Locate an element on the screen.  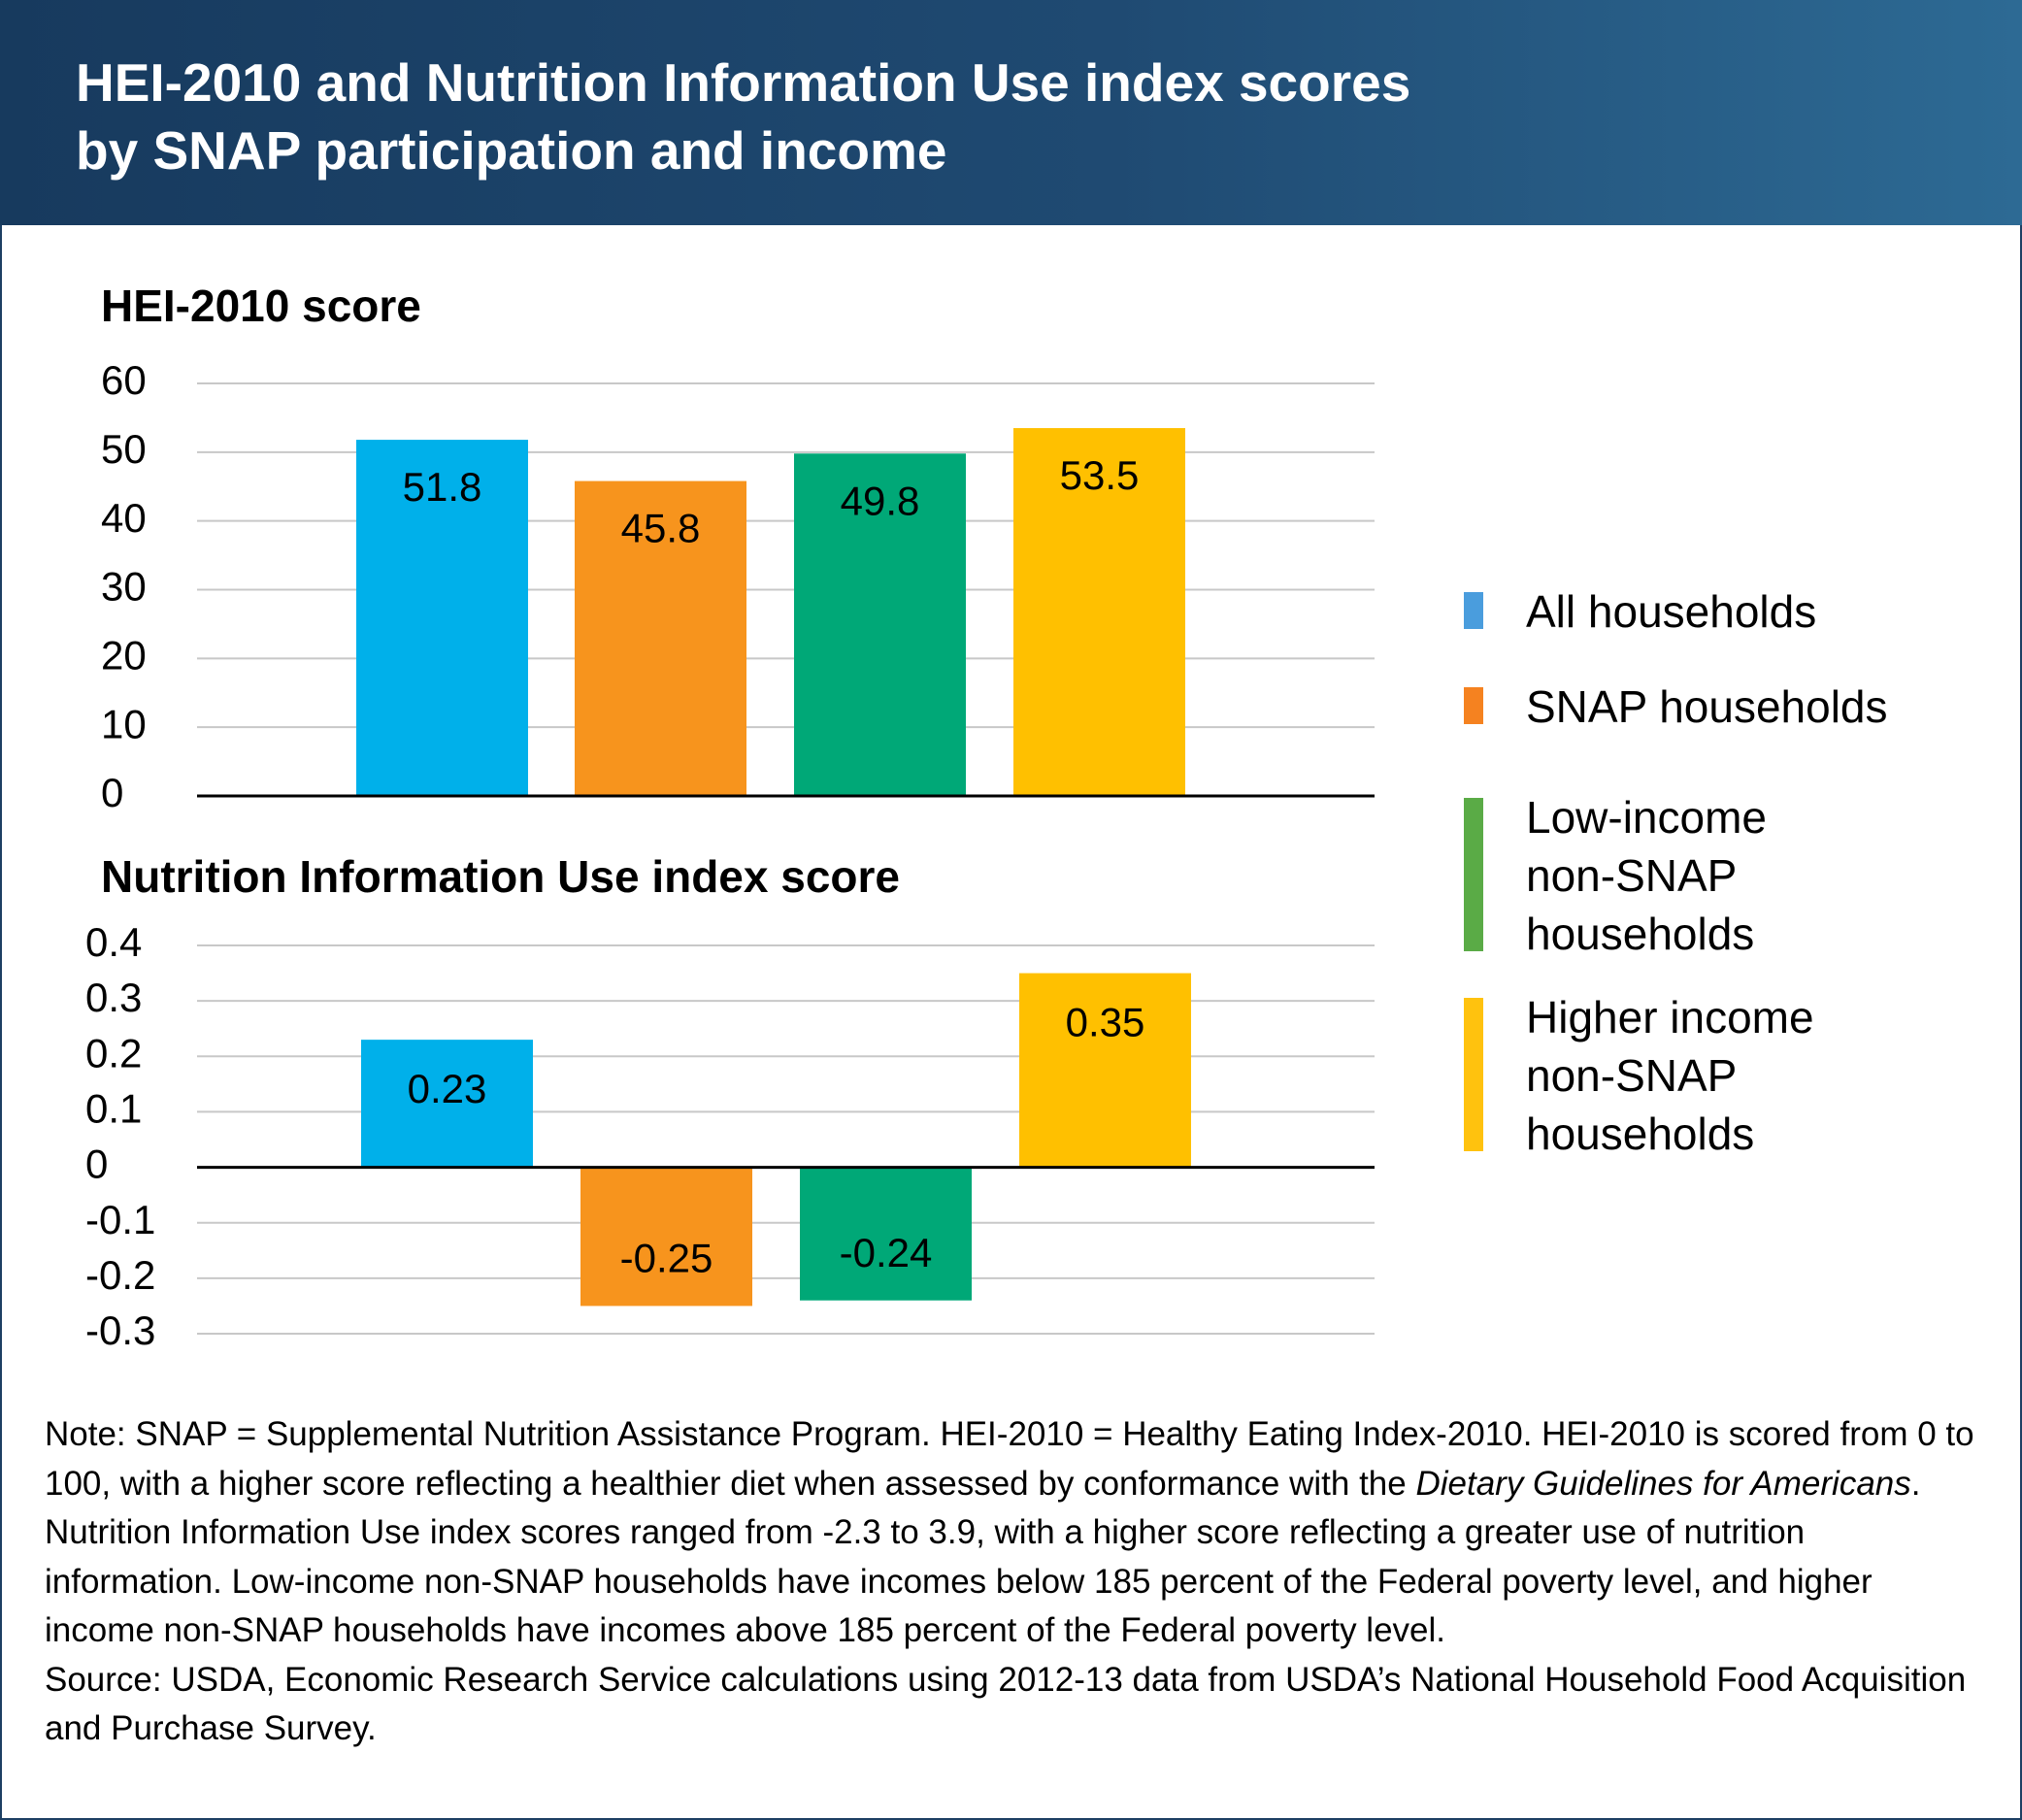
hei-bar-all-households is located at coordinates (442, 618).